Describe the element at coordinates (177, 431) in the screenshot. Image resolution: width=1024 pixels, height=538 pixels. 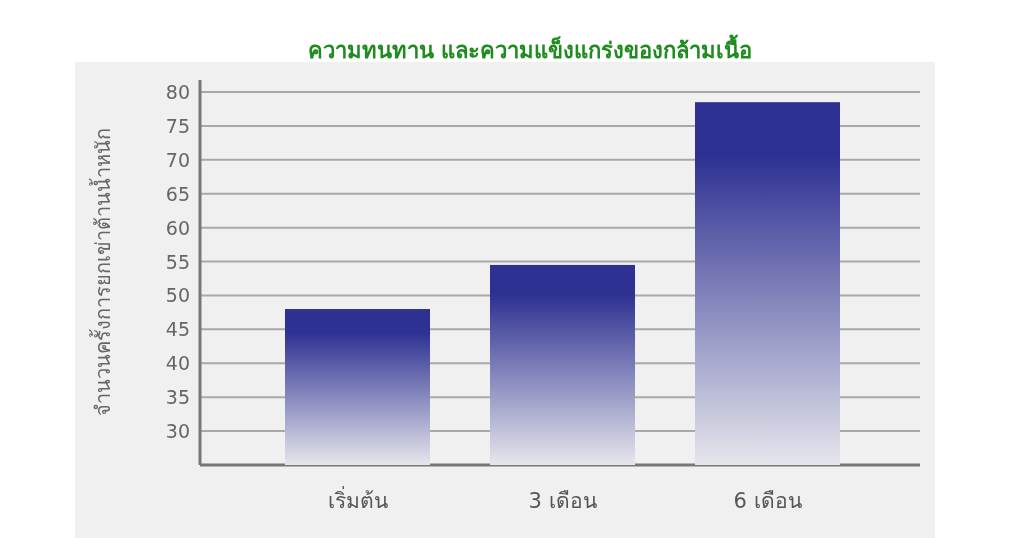
I see `y-tick-label: 30` at that location.